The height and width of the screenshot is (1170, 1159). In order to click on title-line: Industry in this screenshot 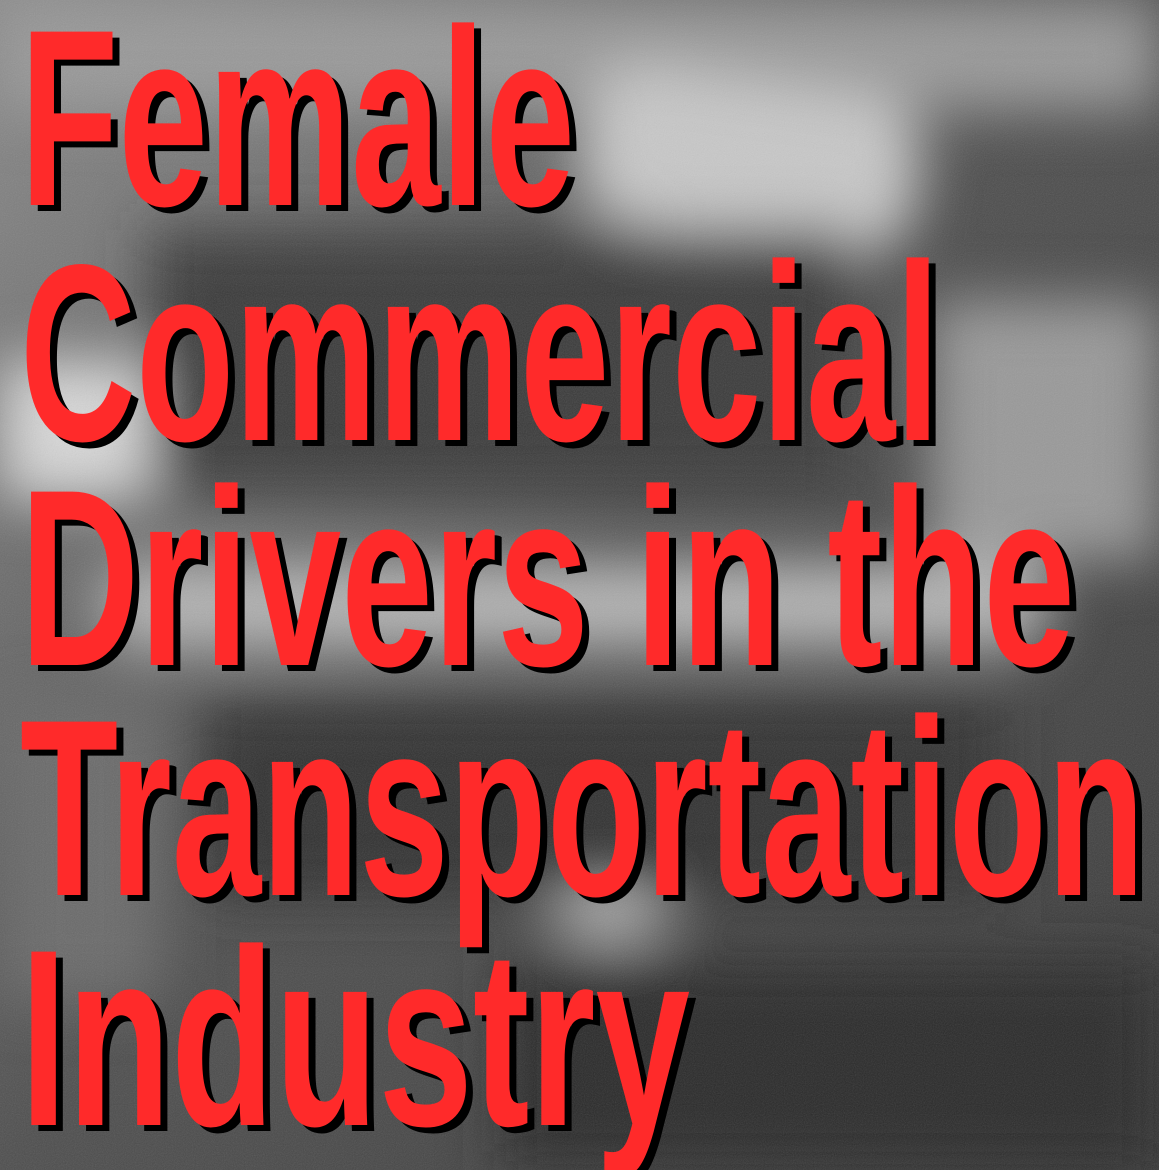, I will do `click(355, 1034)`.